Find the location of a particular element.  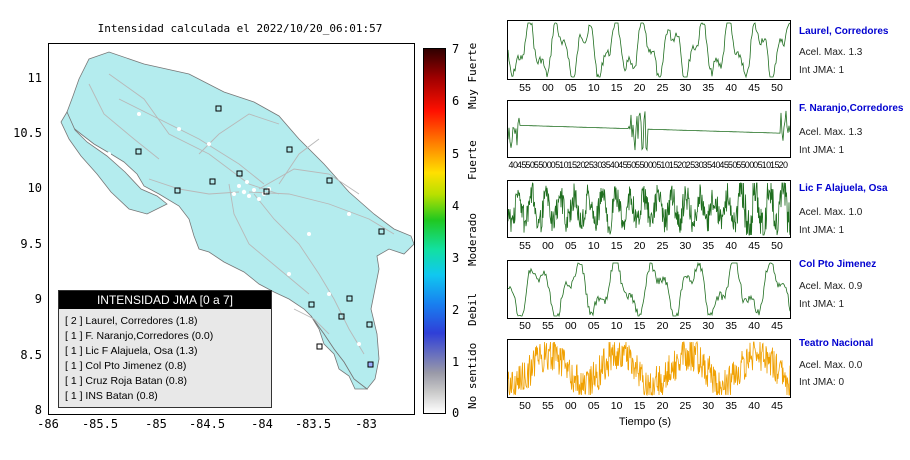

town-dots is located at coordinates (234, 229).